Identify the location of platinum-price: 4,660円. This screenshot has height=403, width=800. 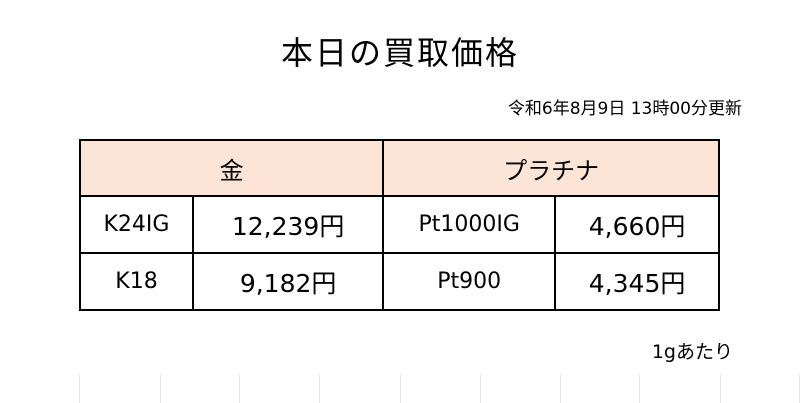
(637, 224).